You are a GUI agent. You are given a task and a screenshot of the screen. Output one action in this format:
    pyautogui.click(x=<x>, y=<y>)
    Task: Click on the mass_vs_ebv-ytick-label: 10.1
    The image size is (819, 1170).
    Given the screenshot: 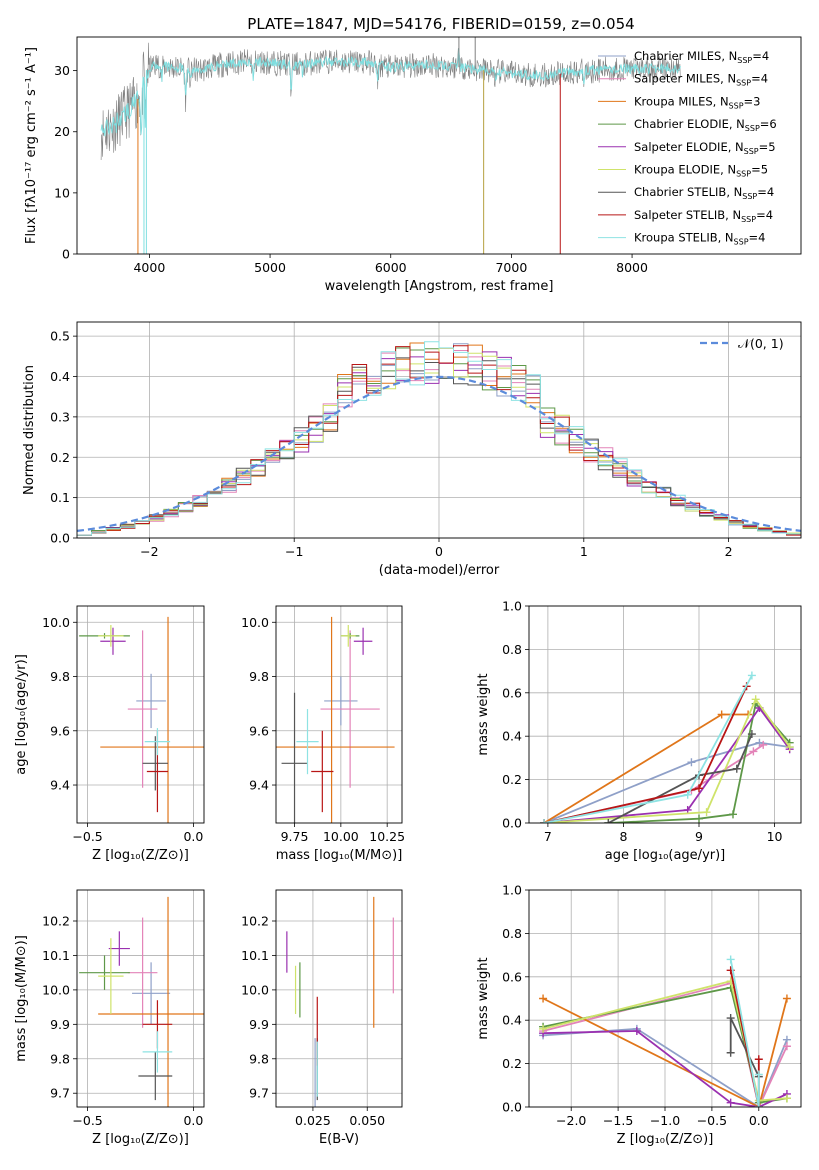 What is the action you would take?
    pyautogui.click(x=255, y=955)
    